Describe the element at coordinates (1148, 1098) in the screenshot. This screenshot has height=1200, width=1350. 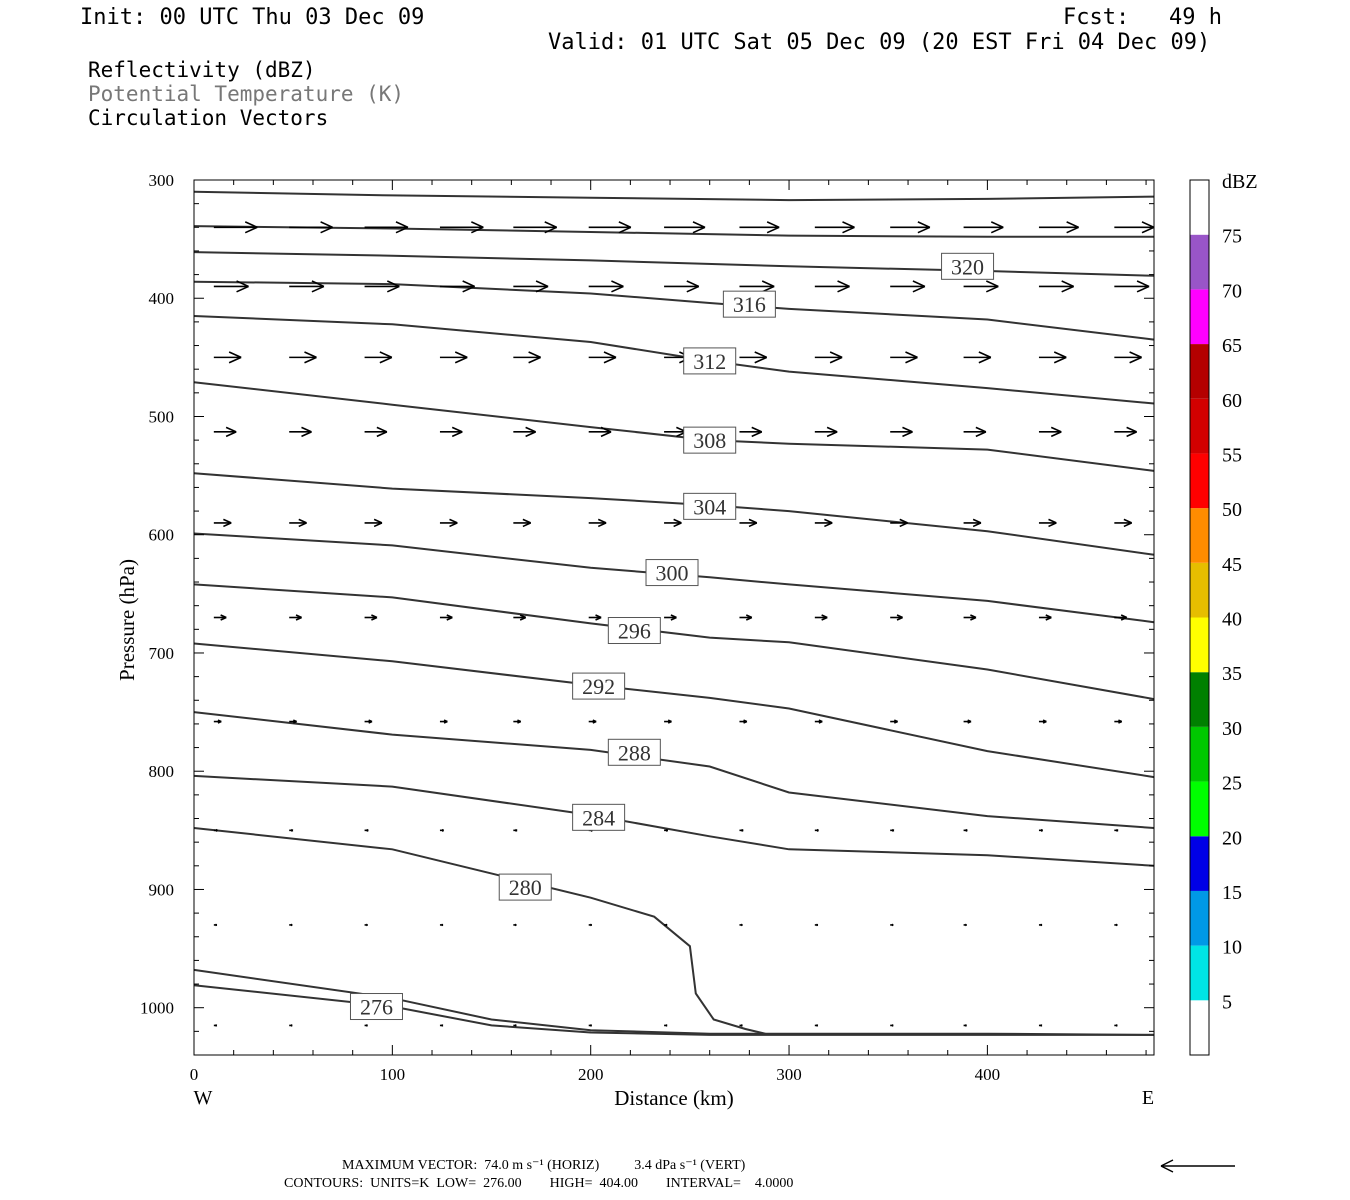
I see `east-label: E` at that location.